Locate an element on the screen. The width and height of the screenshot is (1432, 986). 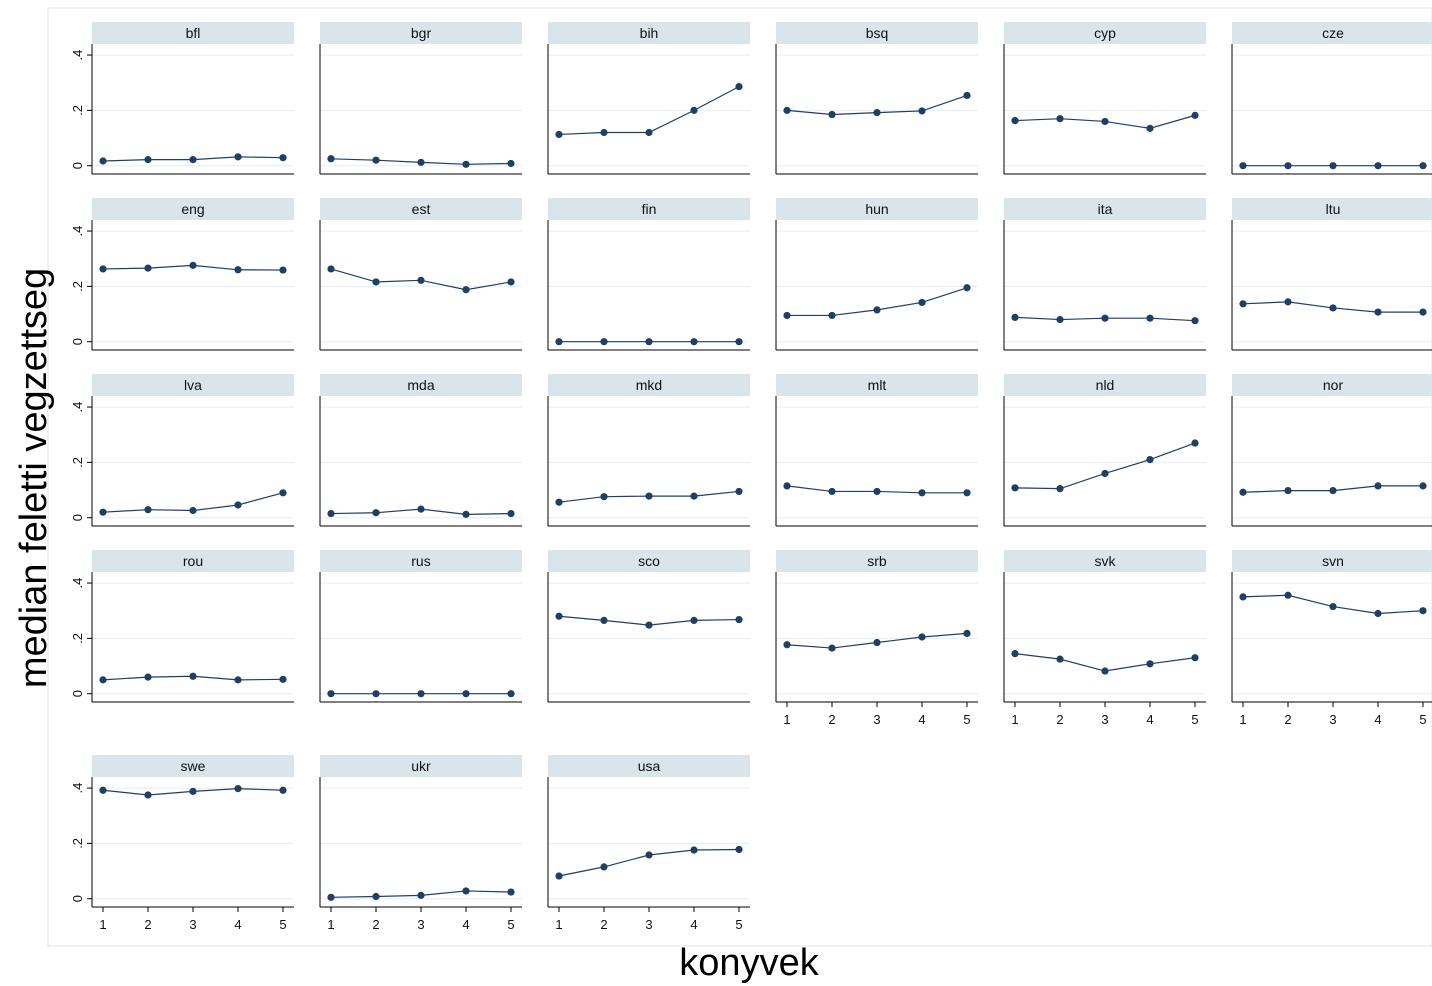
panel-title: cyp is located at coordinates (1105, 33).